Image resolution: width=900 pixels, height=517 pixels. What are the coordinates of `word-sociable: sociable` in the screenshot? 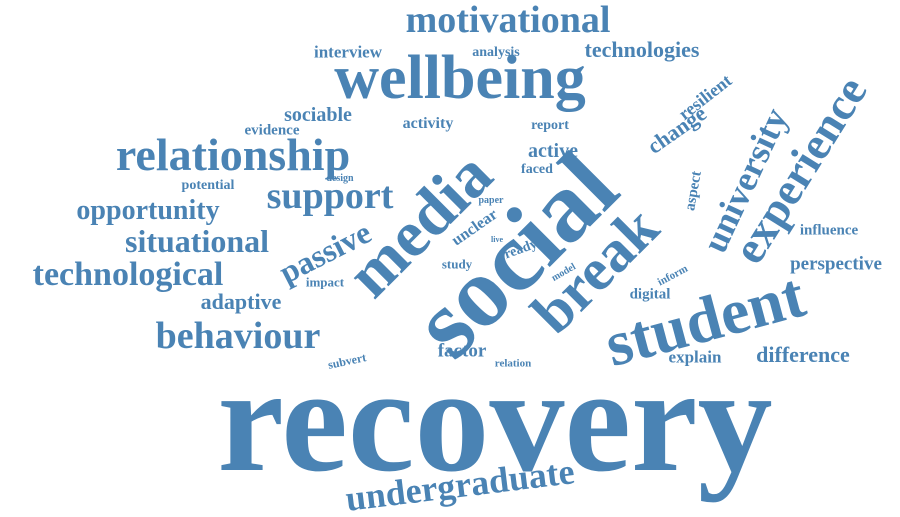 It's located at (318, 115).